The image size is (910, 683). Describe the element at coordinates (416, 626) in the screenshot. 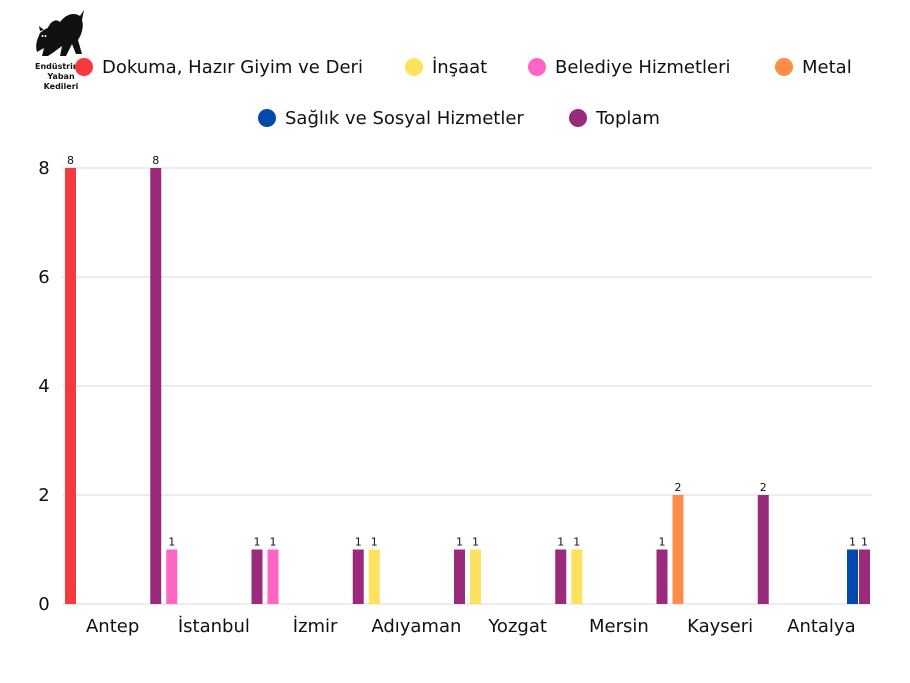

I see `x-category-label: Adıyaman` at that location.